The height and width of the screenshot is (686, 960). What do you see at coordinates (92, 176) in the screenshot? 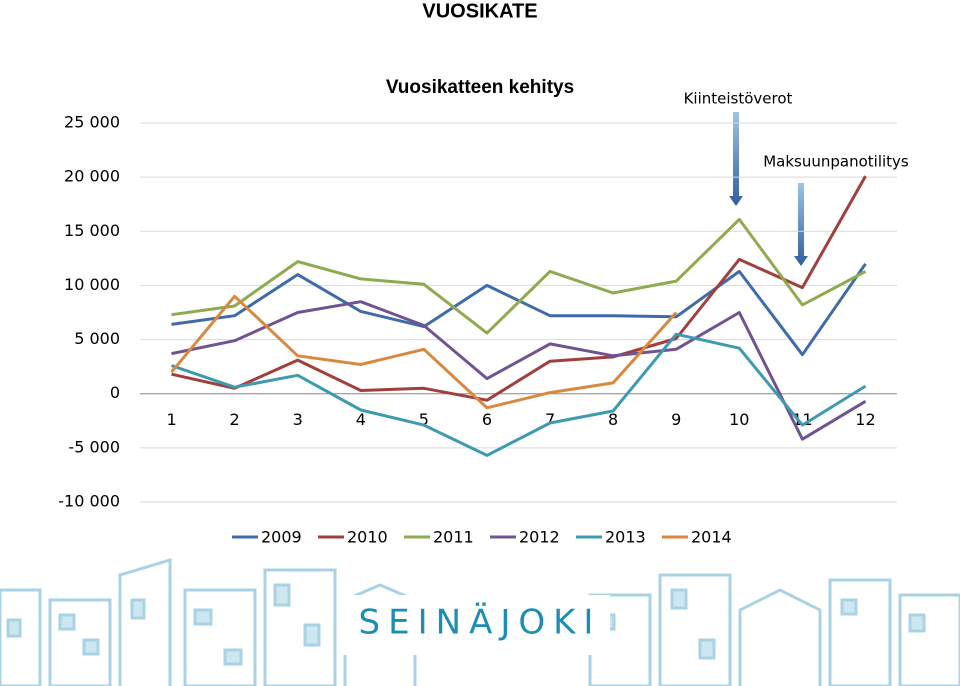
I see `y-tick-label: 20 000` at bounding box center [92, 176].